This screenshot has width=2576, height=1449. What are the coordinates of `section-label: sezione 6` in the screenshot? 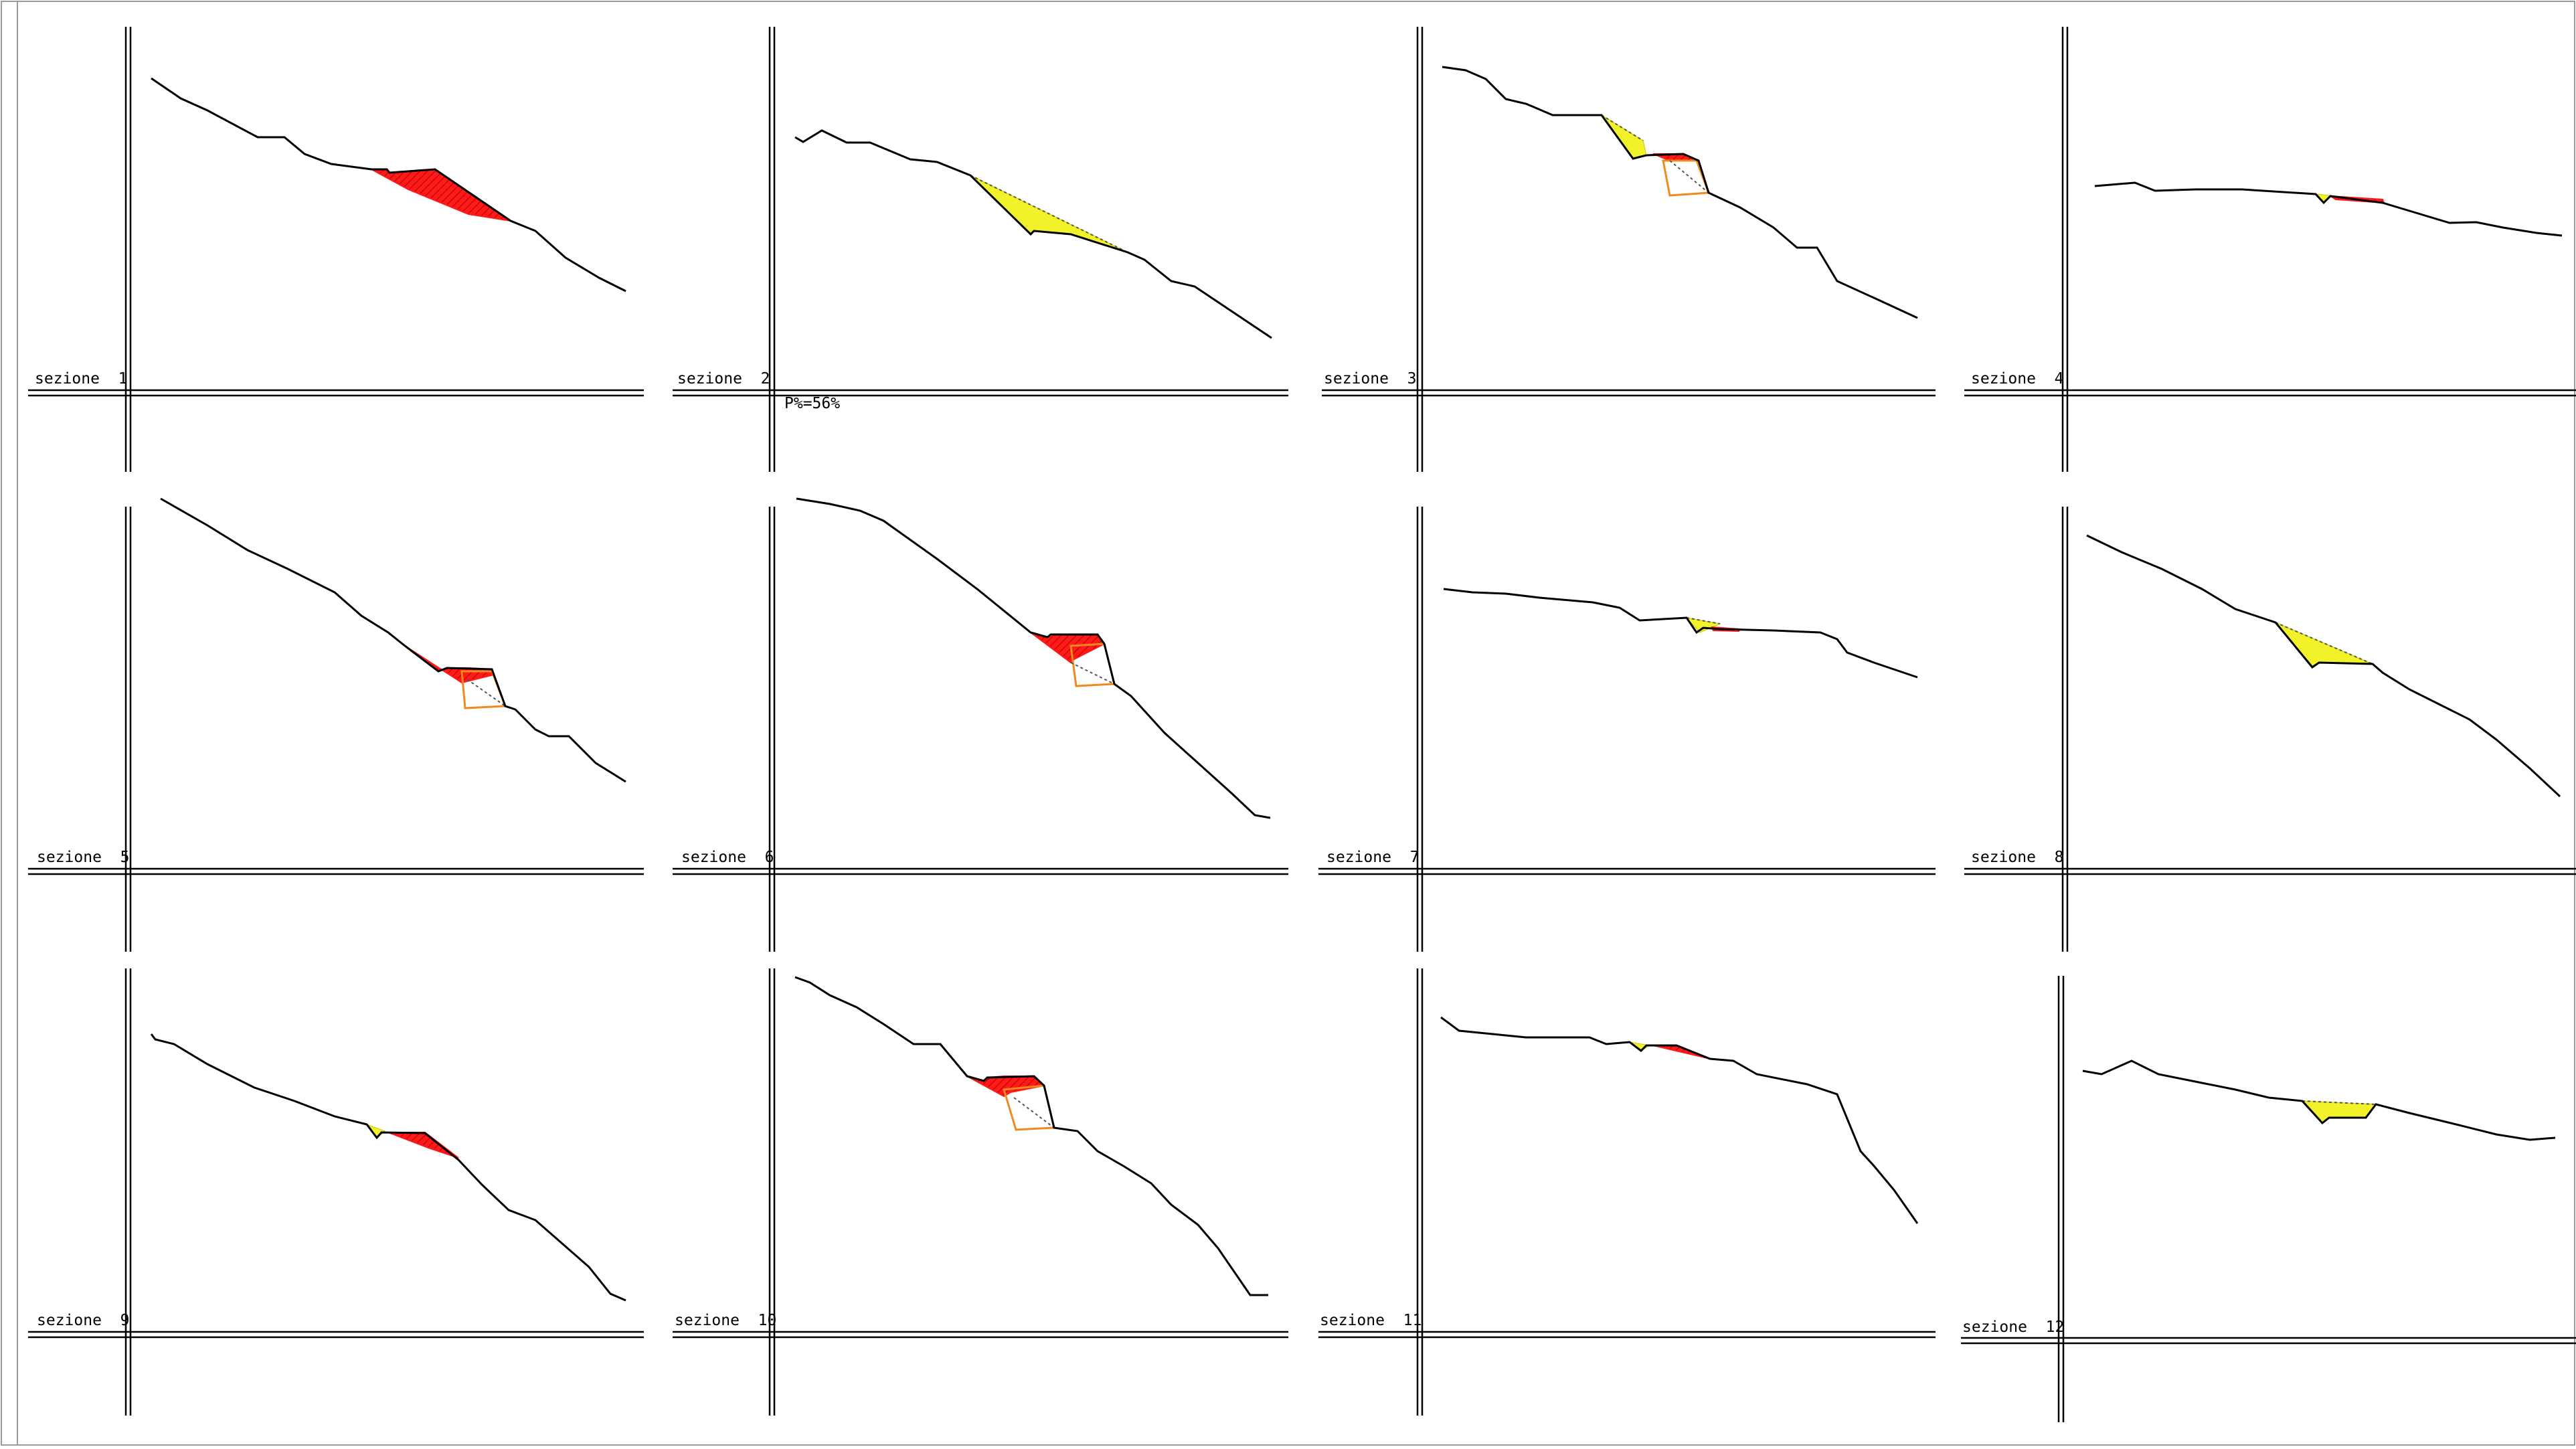 It's located at (727, 857).